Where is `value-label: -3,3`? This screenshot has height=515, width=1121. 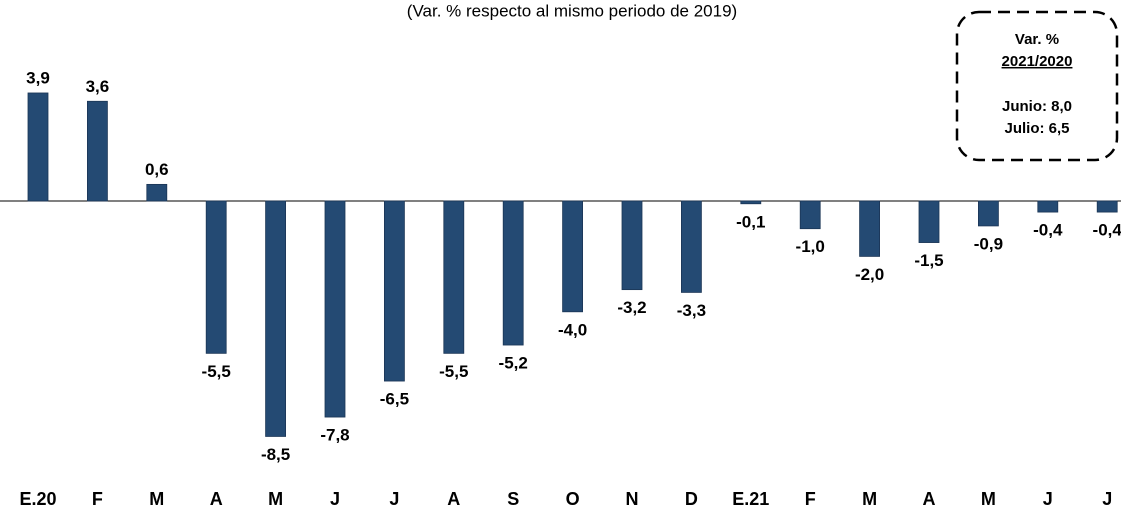 value-label: -3,3 is located at coordinates (691, 310).